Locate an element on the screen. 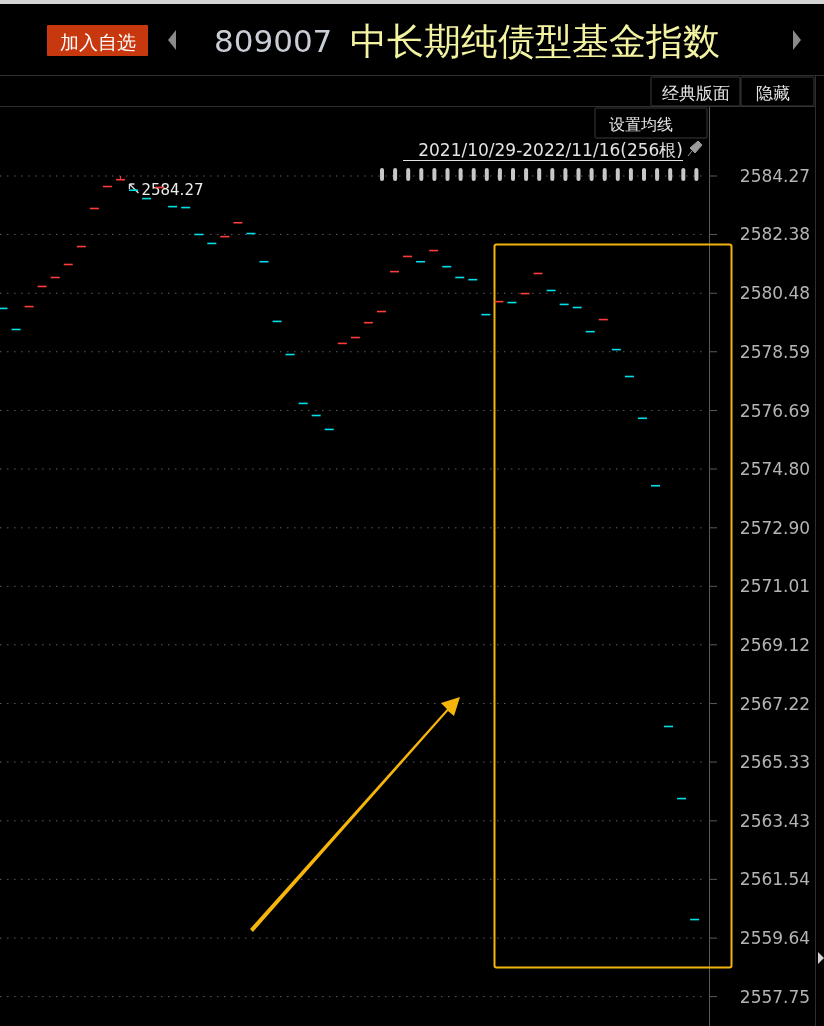 The image size is (824, 1026). annotation: 经典版面 is located at coordinates (695, 91).